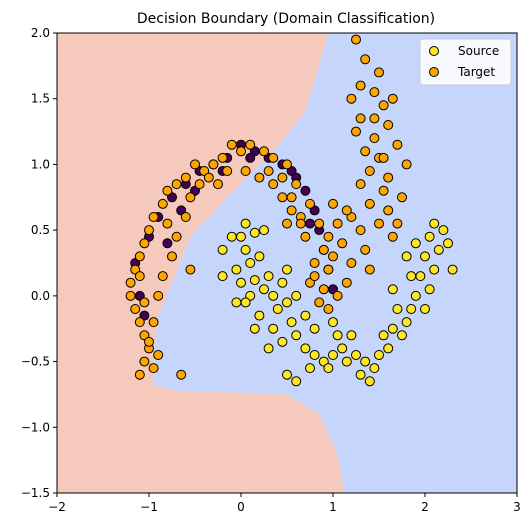 This screenshot has width=532, height=528. What do you see at coordinates (40, 230) in the screenshot?
I see `y-tick-label: 0.5` at bounding box center [40, 230].